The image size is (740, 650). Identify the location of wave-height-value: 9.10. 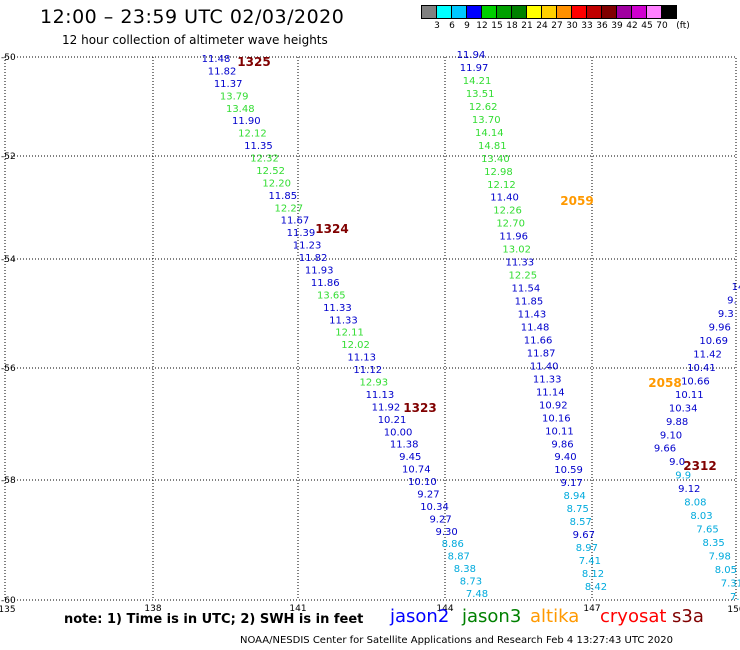
(671, 435).